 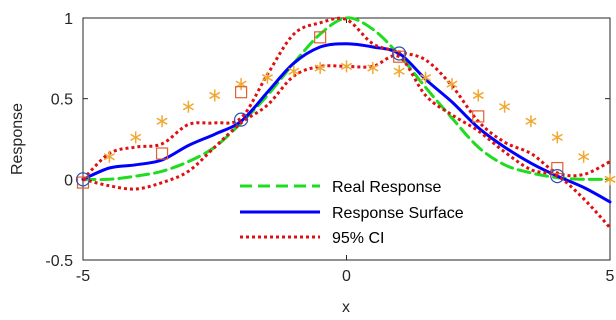 I want to click on legend-label-surface: Response Surface, so click(x=398, y=213).